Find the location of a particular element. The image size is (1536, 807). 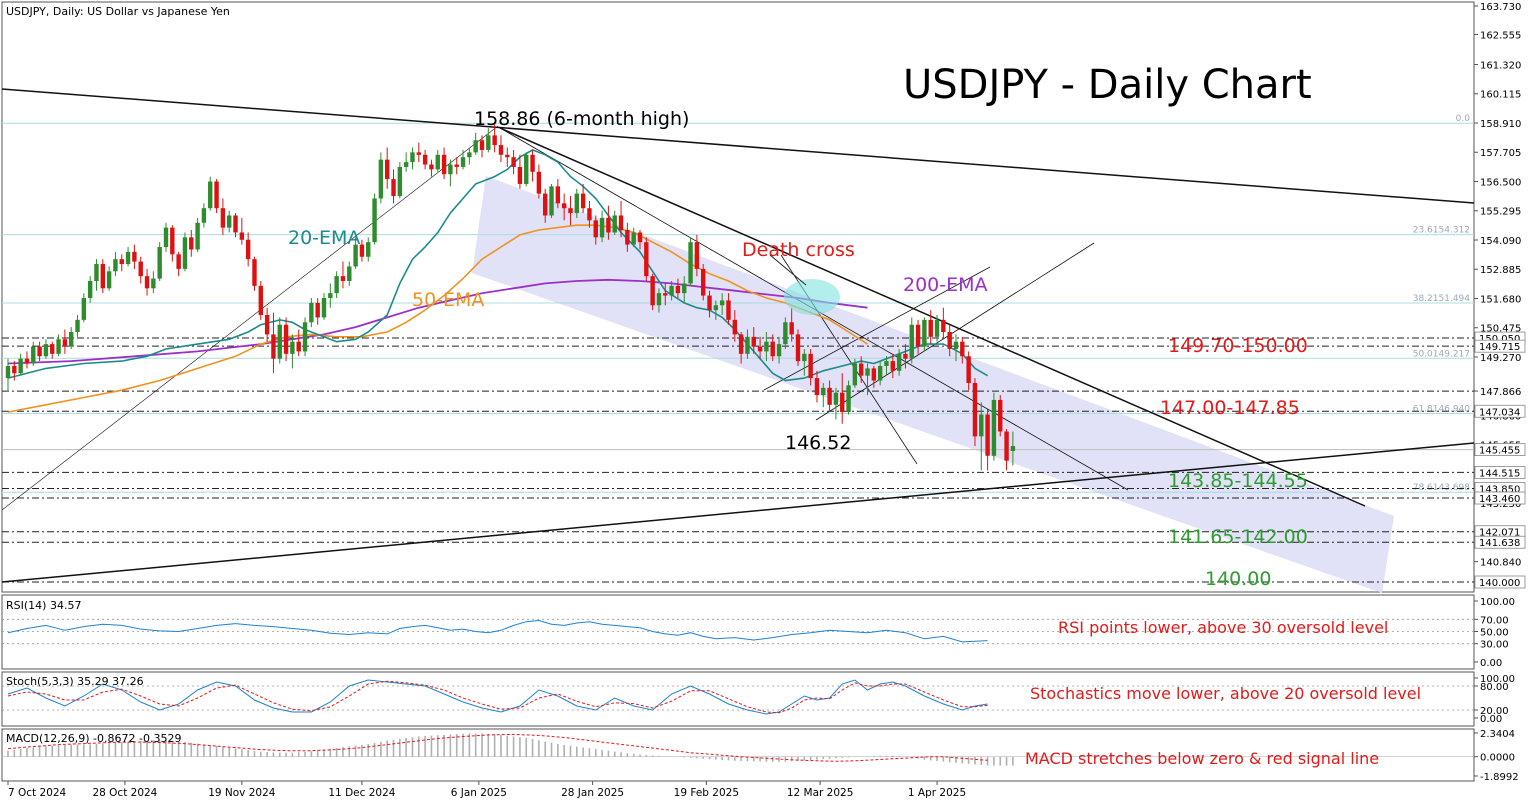

rsi-line is located at coordinates (497, 631).